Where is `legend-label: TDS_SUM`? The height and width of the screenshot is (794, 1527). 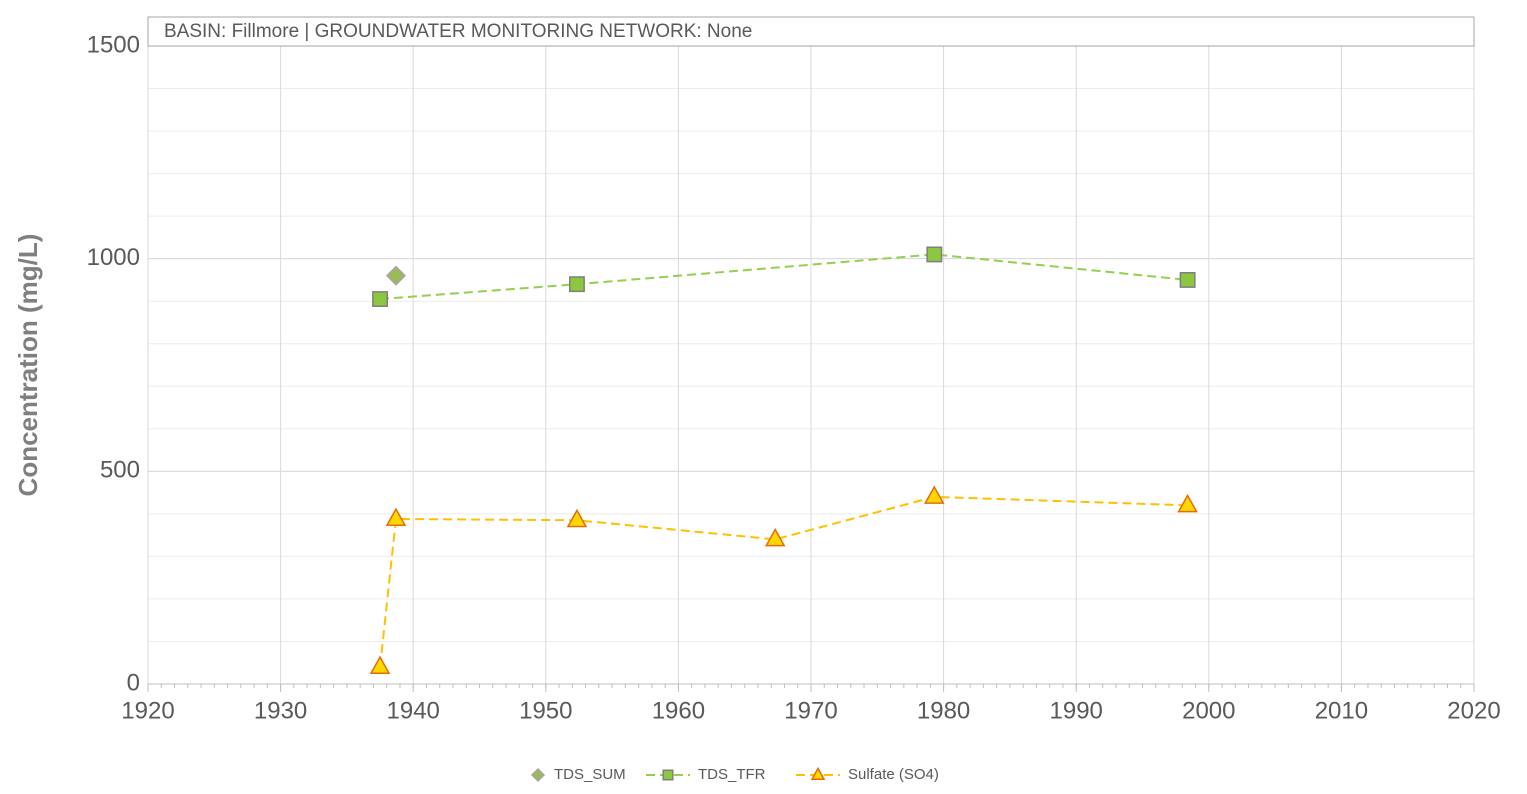 legend-label: TDS_SUM is located at coordinates (590, 774).